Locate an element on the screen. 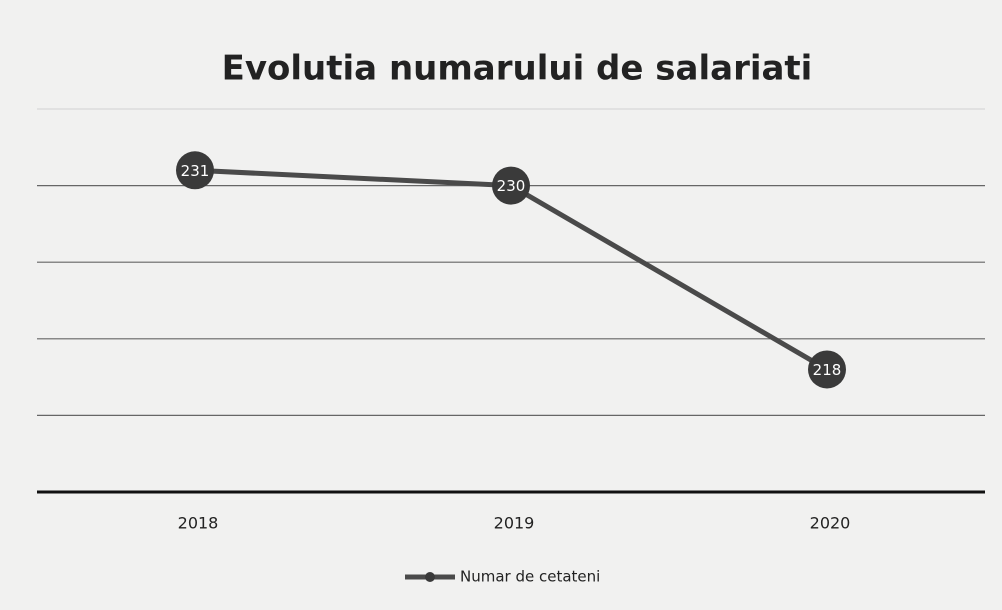  x-tick-label: 2018 is located at coordinates (198, 523).